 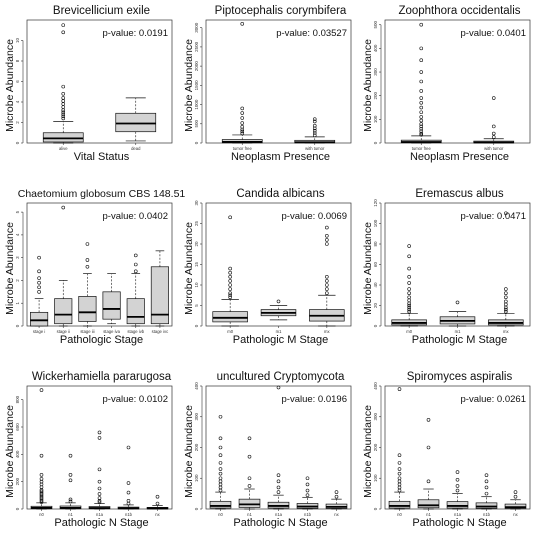 What do you see at coordinates (494, 399) in the screenshot?
I see `p-value-label: p-value: 0.0261` at bounding box center [494, 399].